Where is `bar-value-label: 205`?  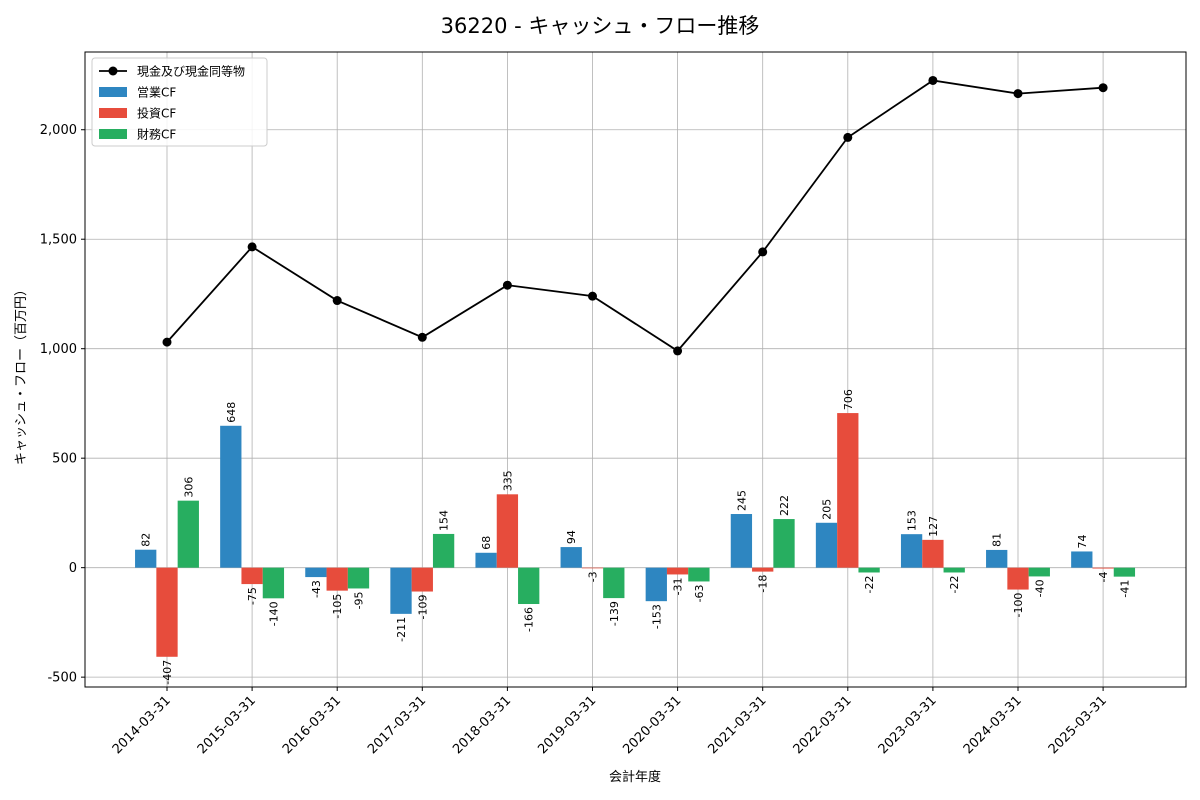 bar-value-label: 205 is located at coordinates (827, 509).